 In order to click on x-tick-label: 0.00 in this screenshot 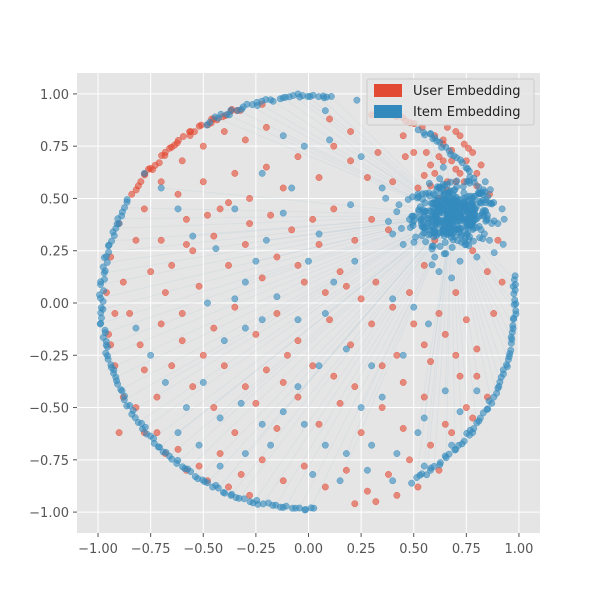, I will do `click(308, 549)`.